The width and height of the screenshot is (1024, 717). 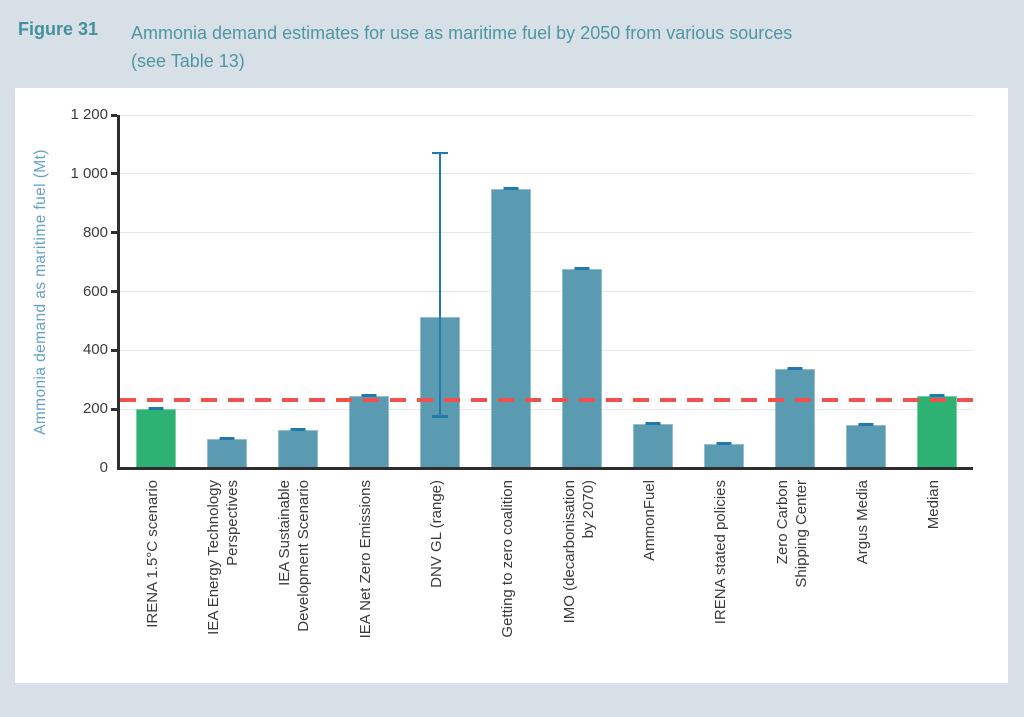 I want to click on median-reference-line, so click(x=546, y=400).